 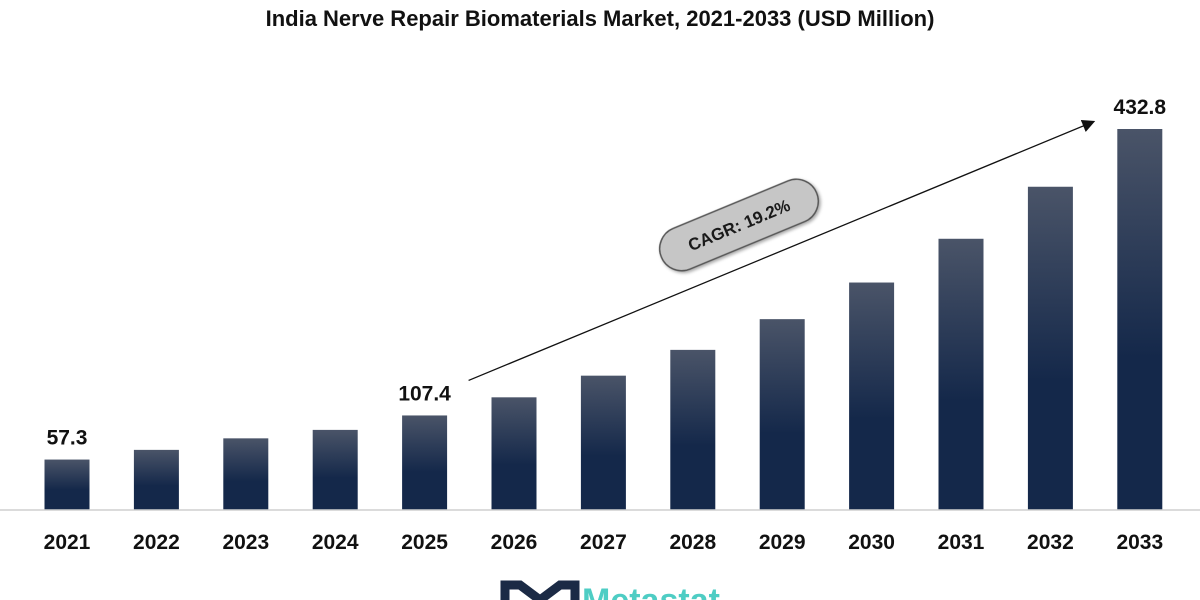 I want to click on data-label-2025: 107.4, so click(x=424, y=393).